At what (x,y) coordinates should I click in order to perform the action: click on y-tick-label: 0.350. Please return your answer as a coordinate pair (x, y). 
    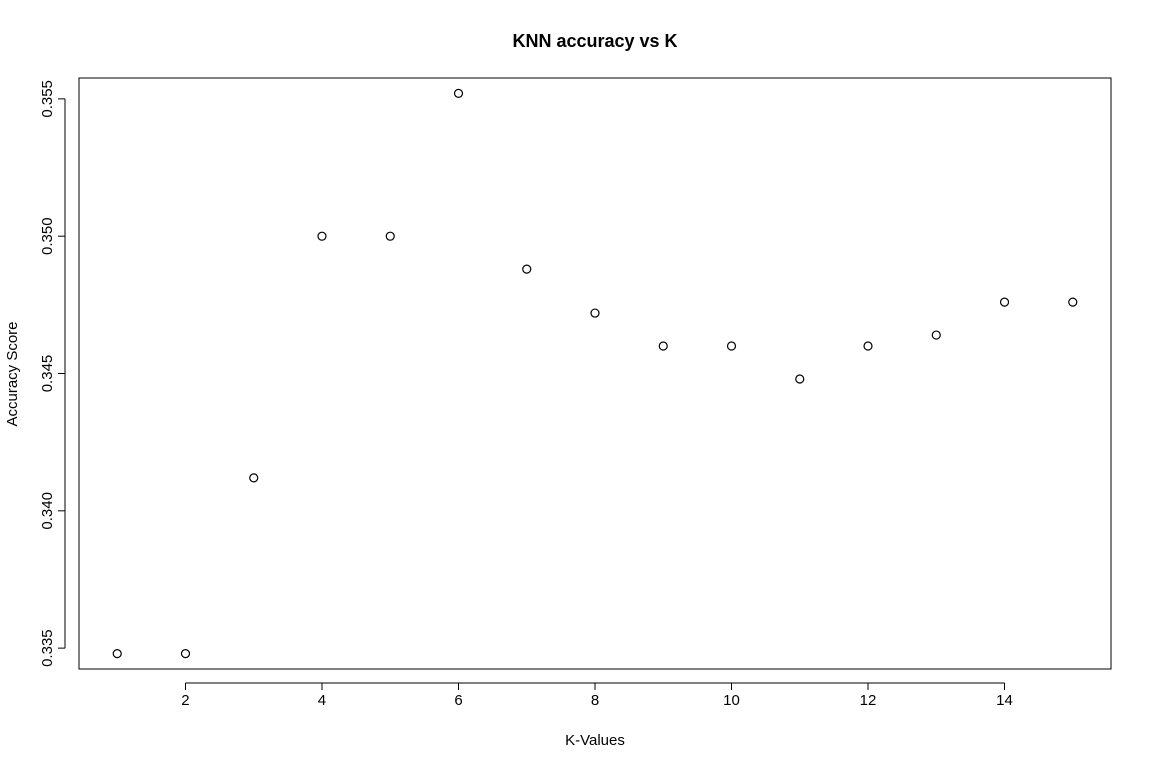
    Looking at the image, I should click on (47, 236).